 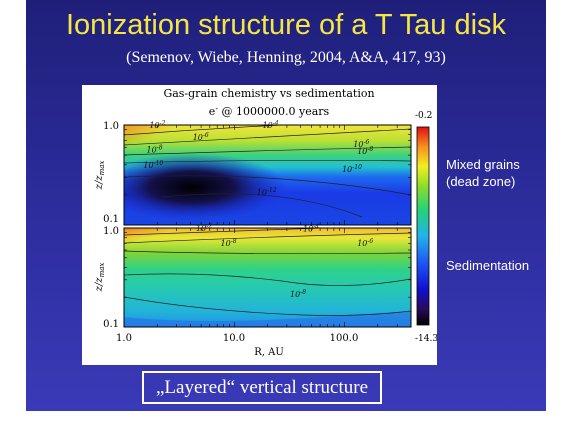 I want to click on dead-zone-label: (dead zone), so click(x=481, y=181).